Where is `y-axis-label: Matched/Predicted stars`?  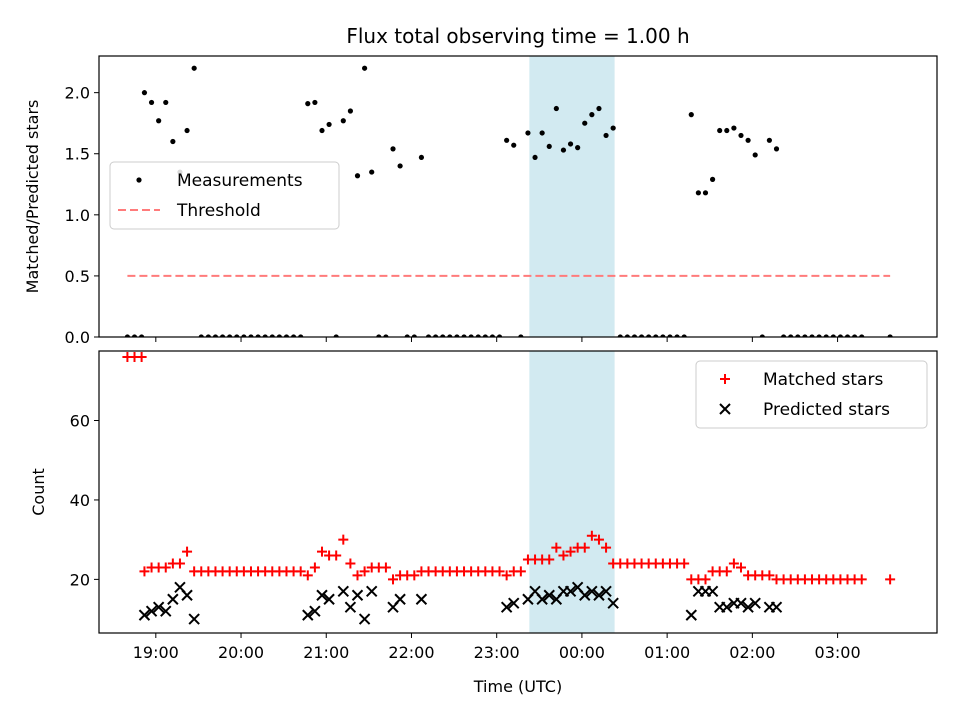
y-axis-label: Matched/Predicted stars is located at coordinates (32, 197).